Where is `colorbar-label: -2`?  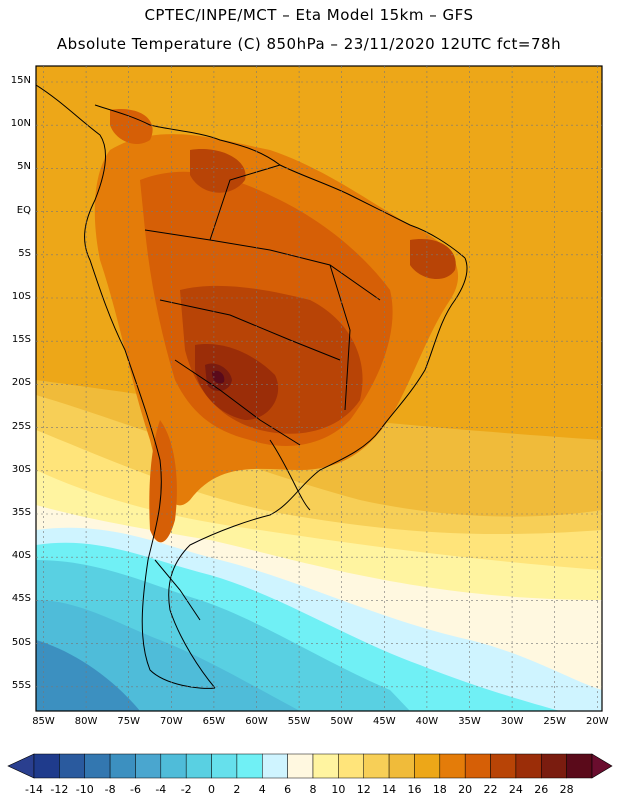 colorbar-label: -2 is located at coordinates (186, 789).